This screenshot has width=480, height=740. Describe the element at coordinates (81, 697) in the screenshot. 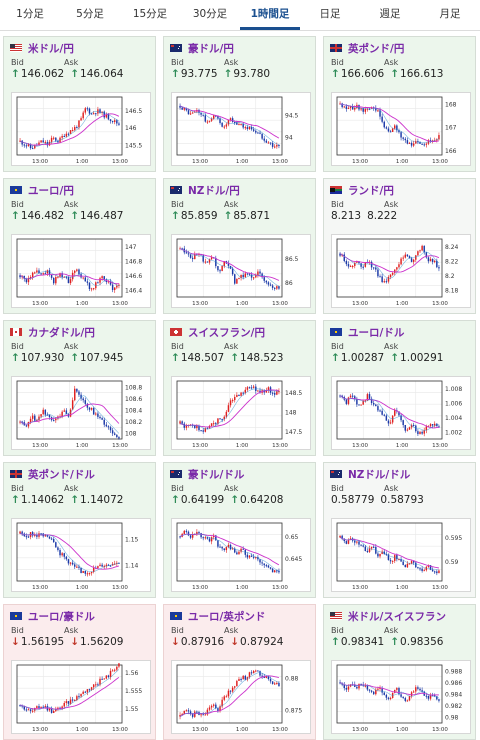

I see `mini-chart: 1.56 1.555 1.55 13:00 1:00 13:00` at that location.